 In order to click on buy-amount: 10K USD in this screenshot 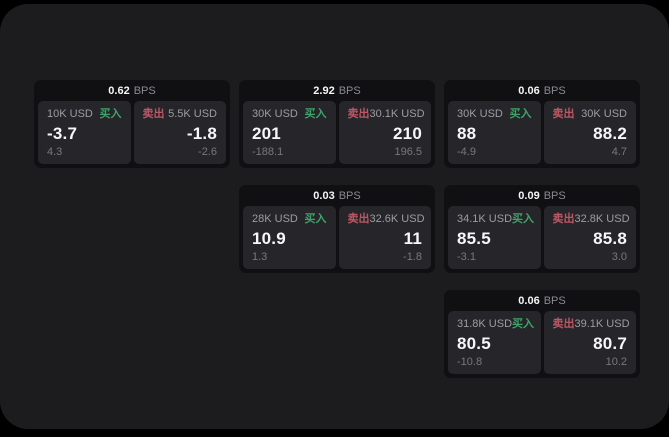, I will do `click(70, 114)`.